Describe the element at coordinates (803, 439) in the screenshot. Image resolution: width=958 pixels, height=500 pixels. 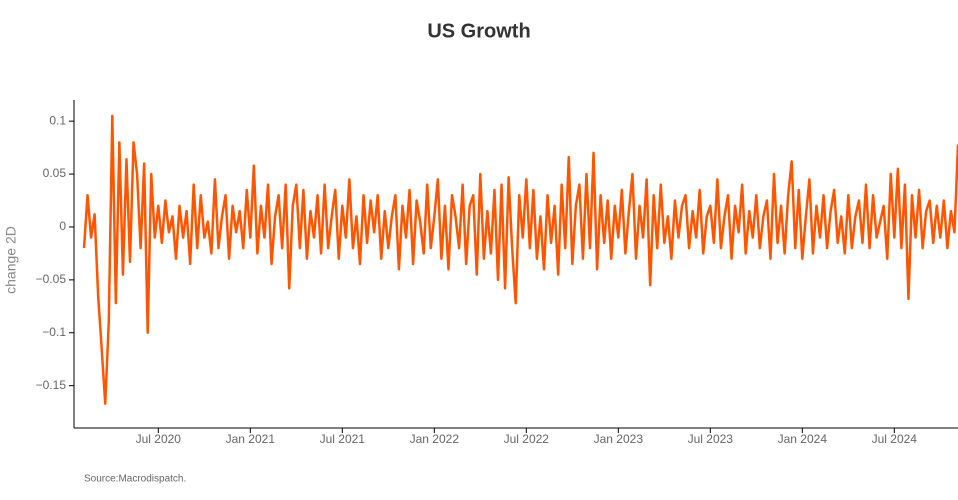
I see `x-tick-label: Jan 2024` at that location.